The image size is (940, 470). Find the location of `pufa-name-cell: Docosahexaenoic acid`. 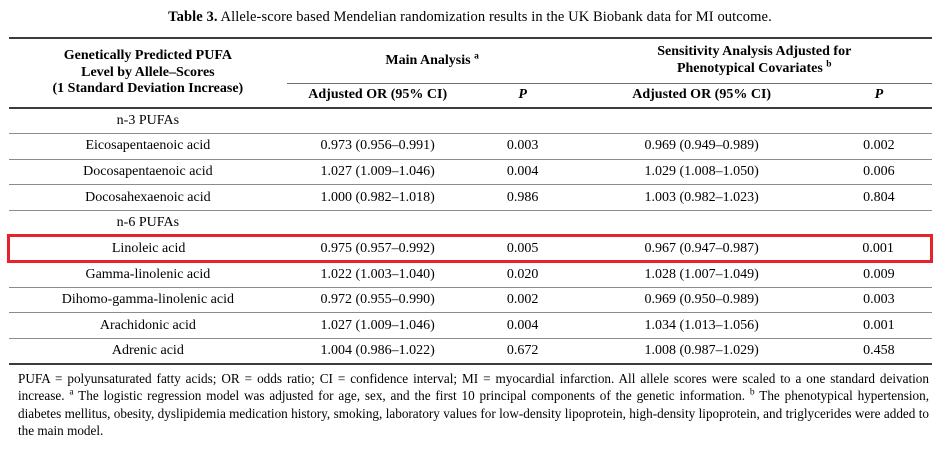

pufa-name-cell: Docosahexaenoic acid is located at coordinates (148, 197).